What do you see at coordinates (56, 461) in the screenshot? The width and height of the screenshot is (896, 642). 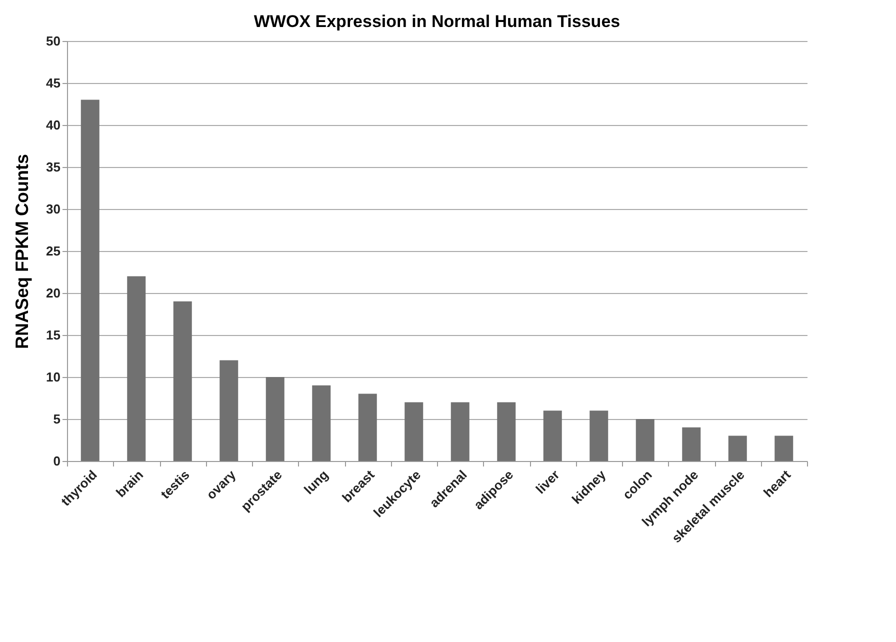 I see `y-tick-label: 0` at bounding box center [56, 461].